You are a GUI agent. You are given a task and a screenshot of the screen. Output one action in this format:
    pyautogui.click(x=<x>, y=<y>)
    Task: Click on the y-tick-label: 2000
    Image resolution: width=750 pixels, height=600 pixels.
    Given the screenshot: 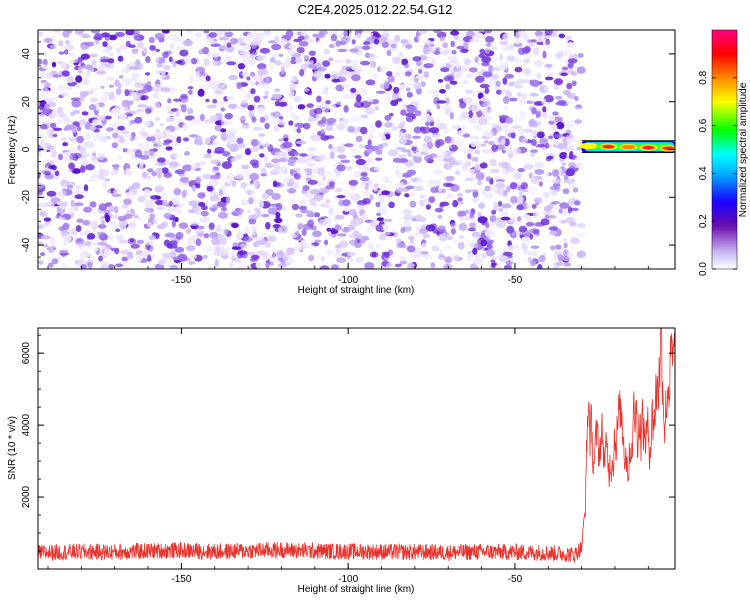 What is the action you would take?
    pyautogui.click(x=26, y=497)
    